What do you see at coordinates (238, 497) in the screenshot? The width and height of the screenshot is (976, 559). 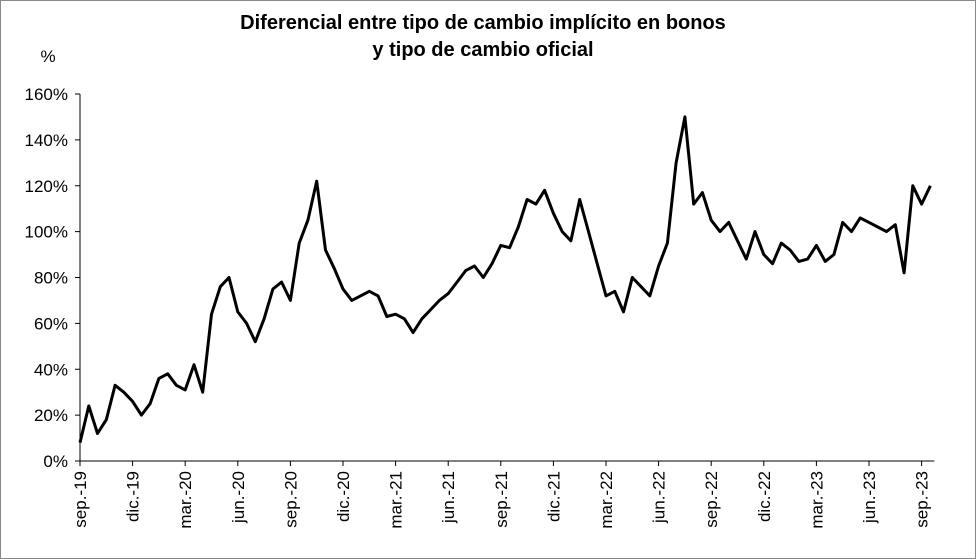 I see `x-tick-label: jun.-20` at bounding box center [238, 497].